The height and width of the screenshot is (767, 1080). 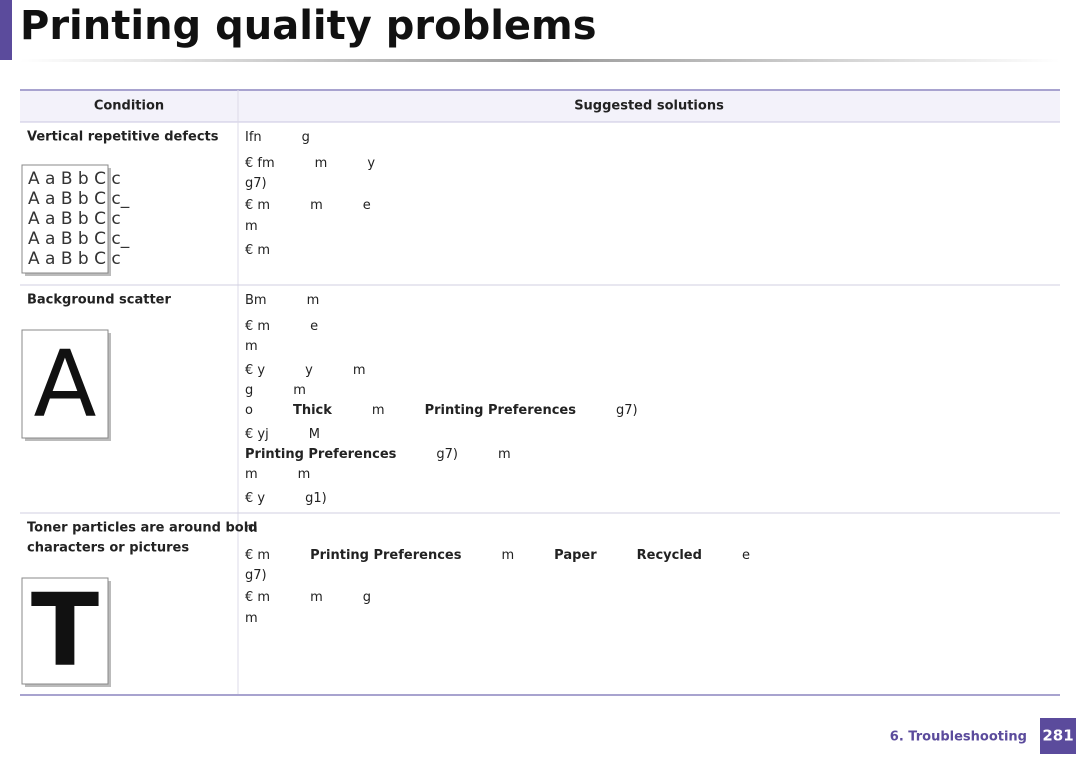 I want to click on title-rule, so click(x=540, y=60).